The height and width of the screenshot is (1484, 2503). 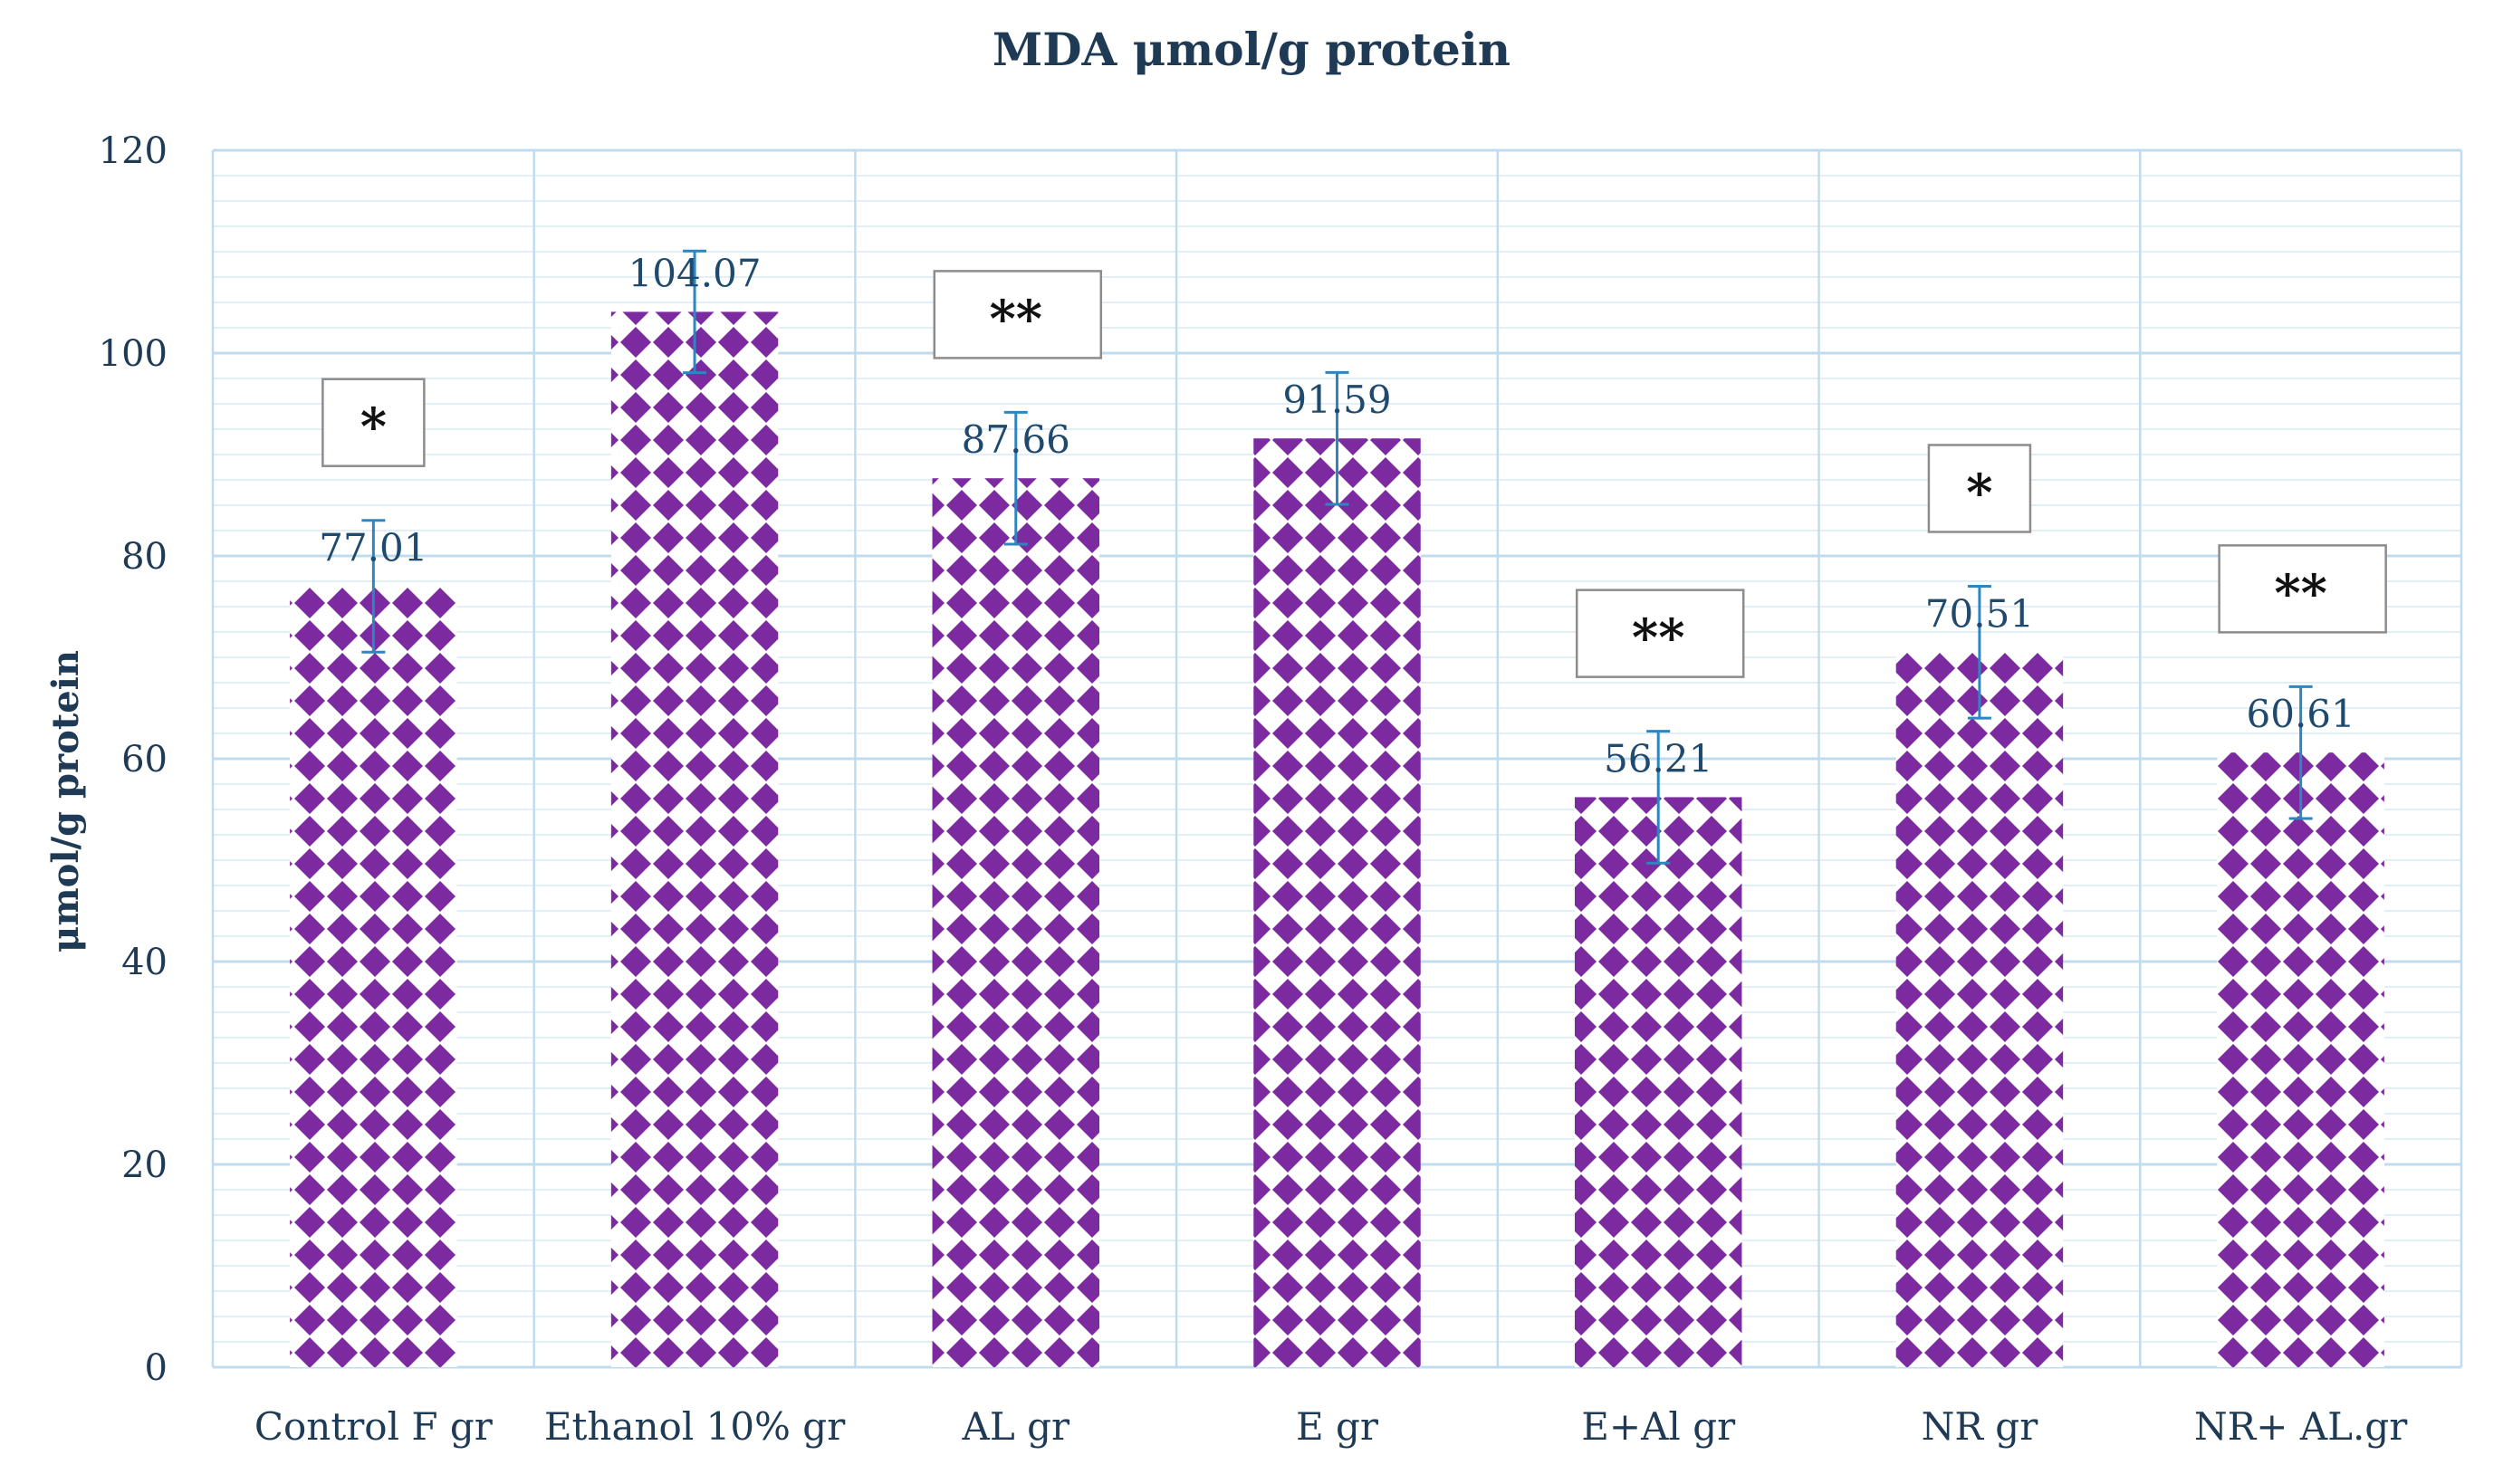 I want to click on x-tick-label: E gr, so click(x=1337, y=1426).